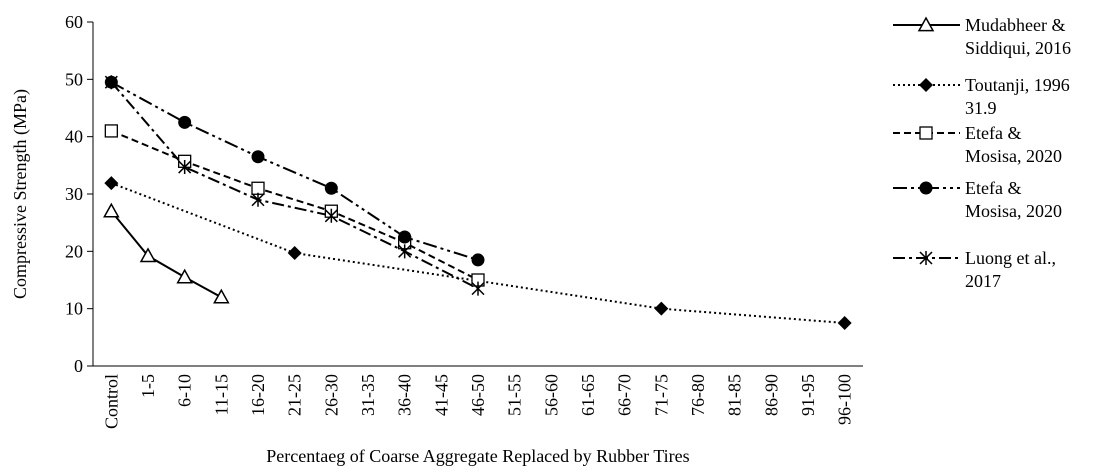  I want to click on x-tick-label: 91-95, so click(808, 395).